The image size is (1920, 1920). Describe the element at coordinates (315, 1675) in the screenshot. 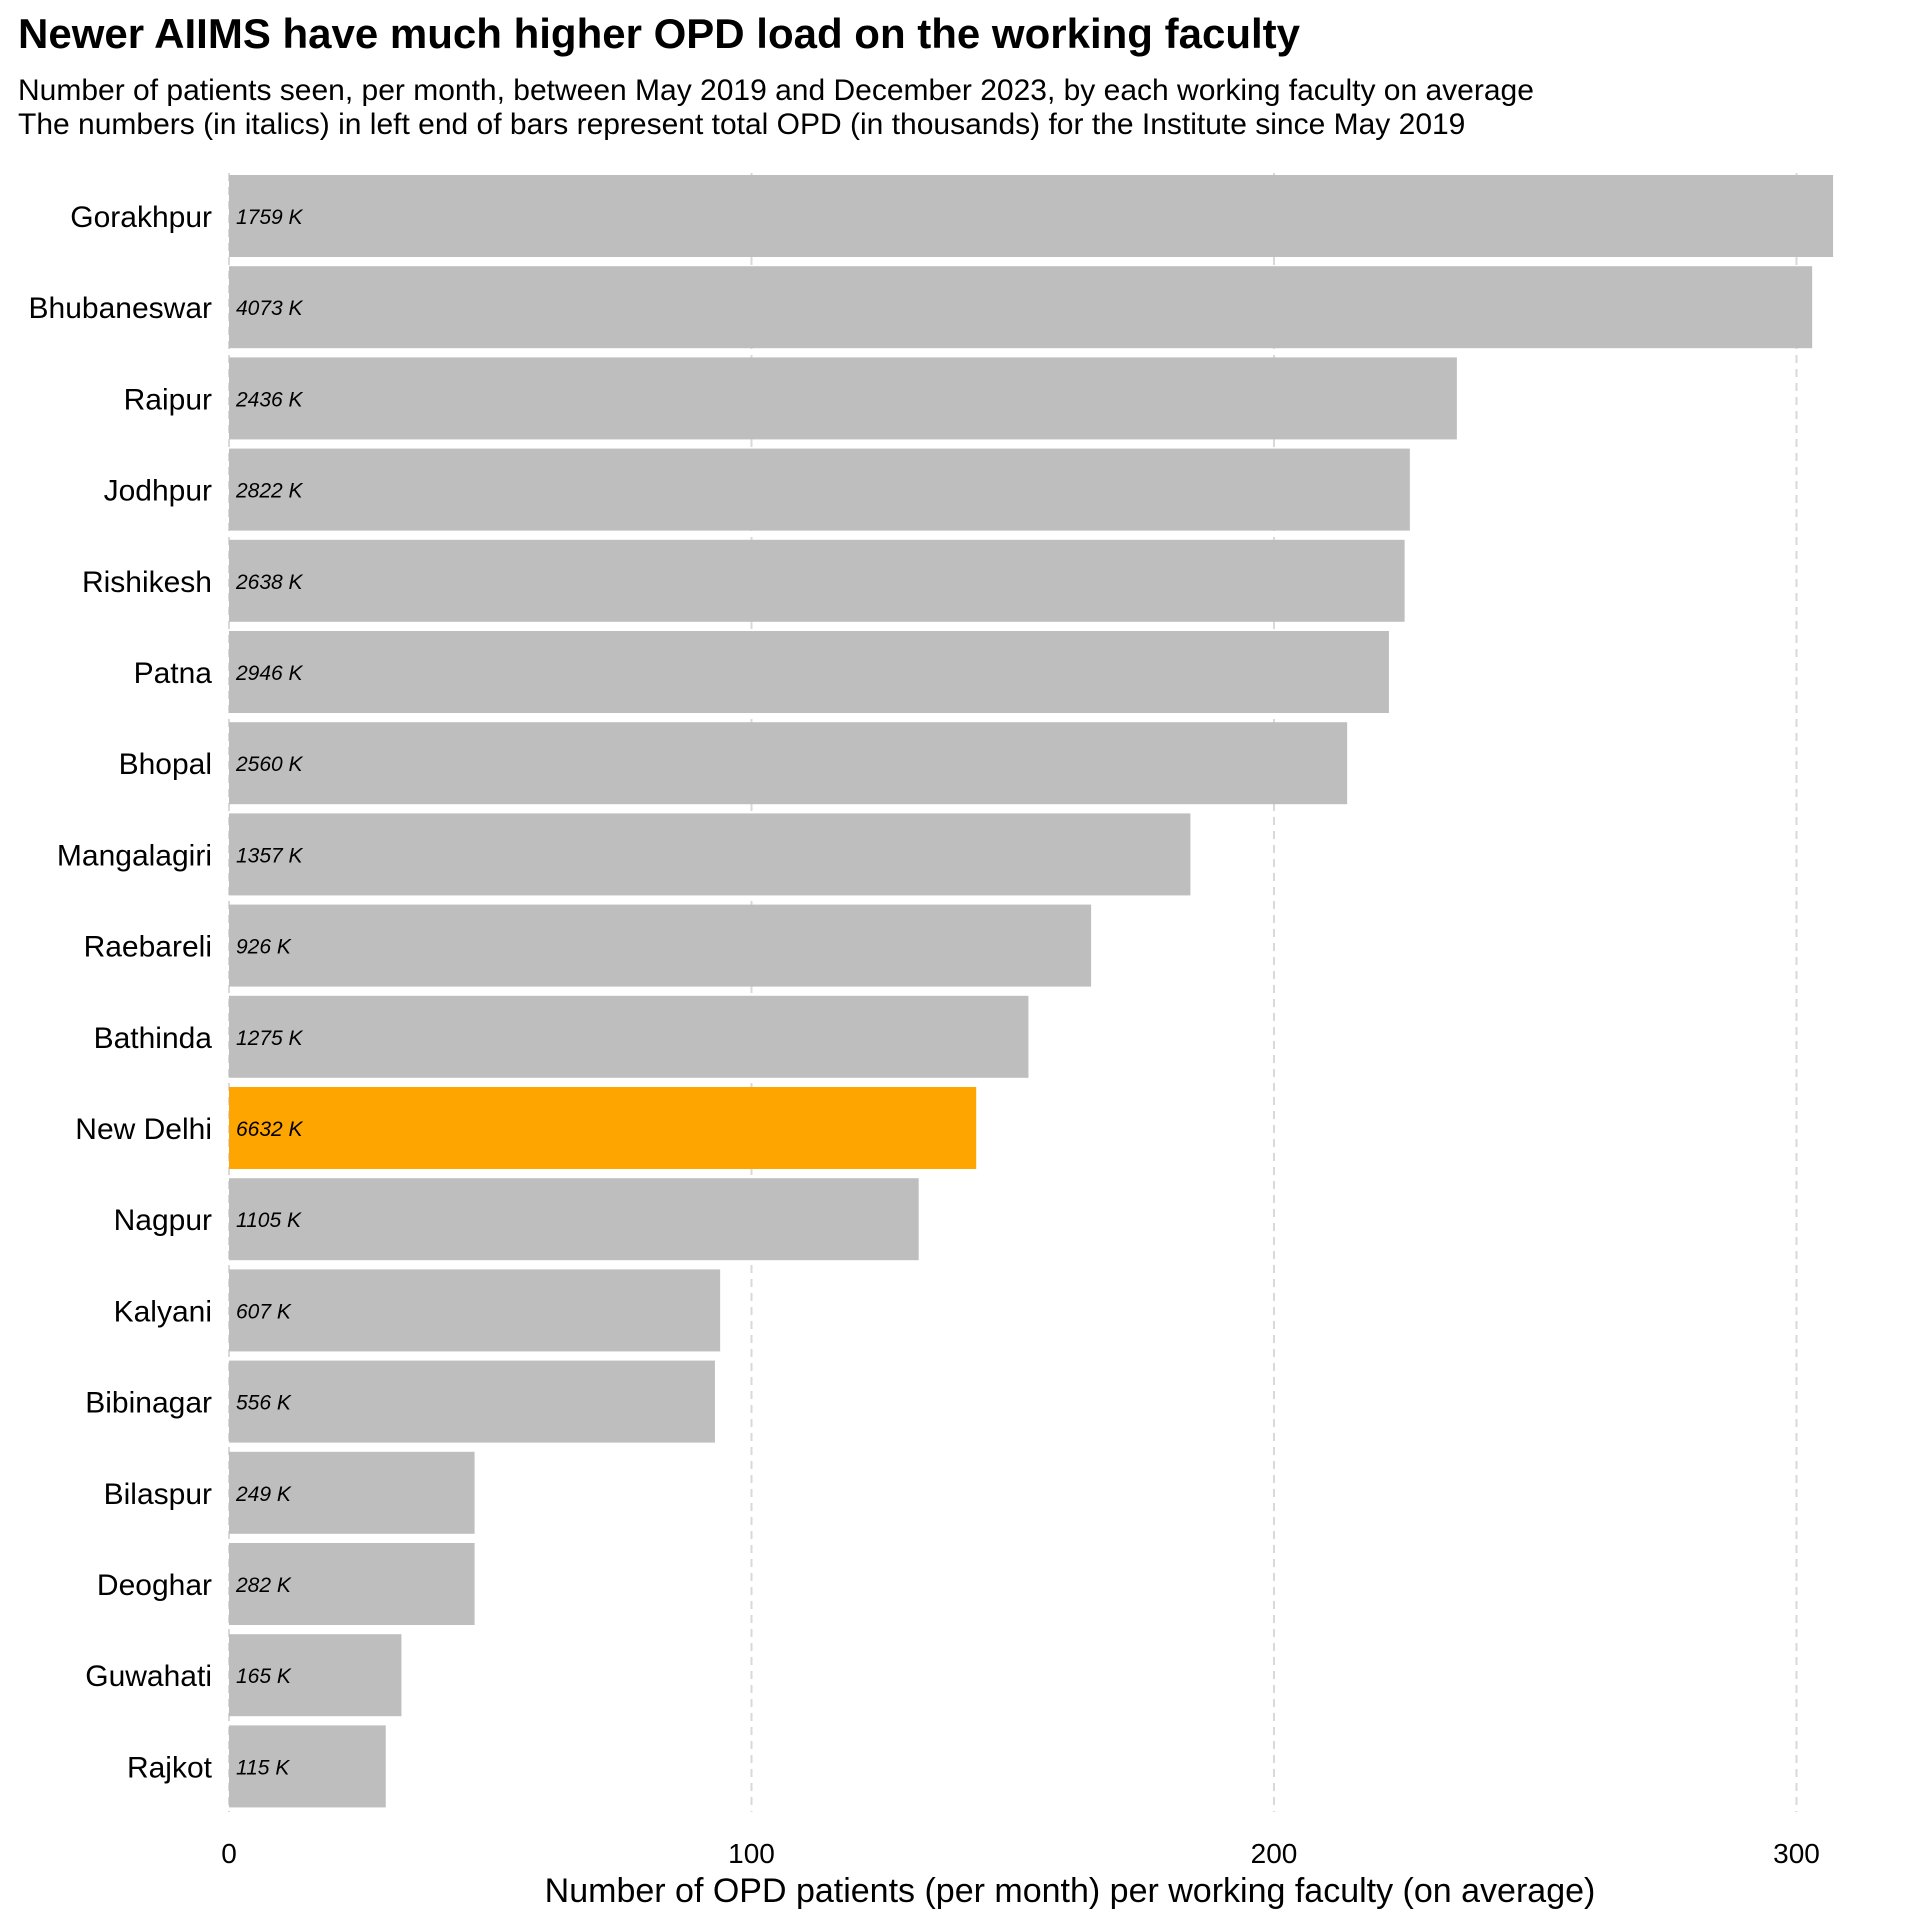

I see `bar-guwahati` at that location.